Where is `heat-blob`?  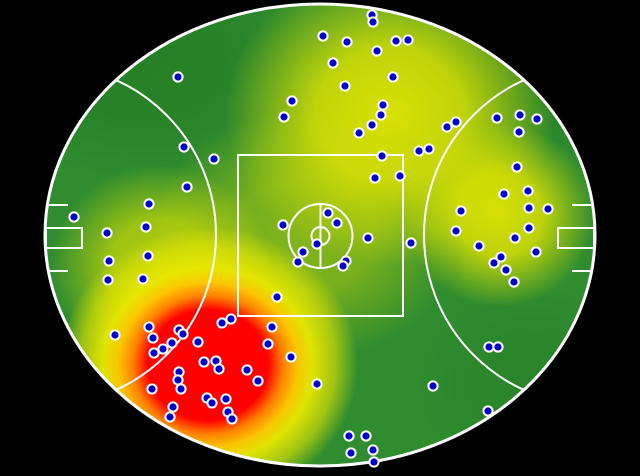
heat-blob is located at coordinates (500, 215).